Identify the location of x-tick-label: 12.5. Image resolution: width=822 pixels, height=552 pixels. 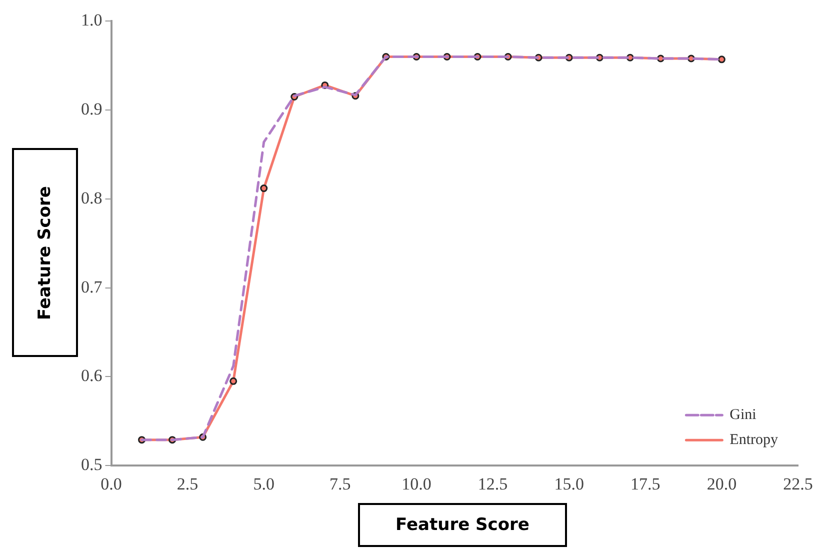
(493, 484).